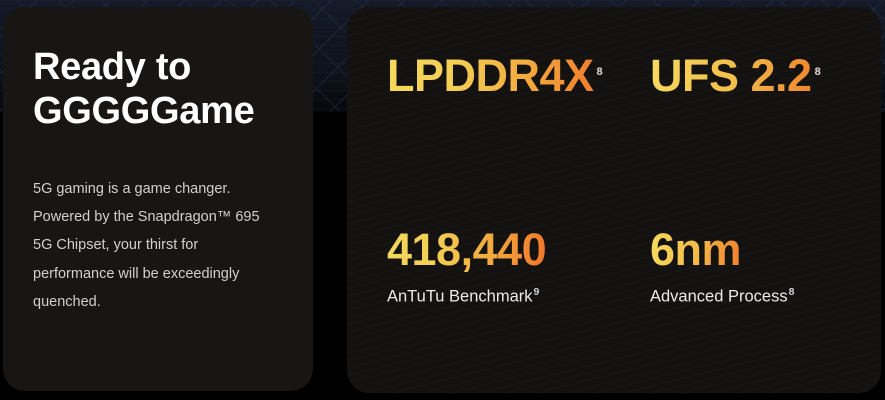 The width and height of the screenshot is (885, 400). I want to click on page-title: Ready to GGGGGame, so click(158, 89).